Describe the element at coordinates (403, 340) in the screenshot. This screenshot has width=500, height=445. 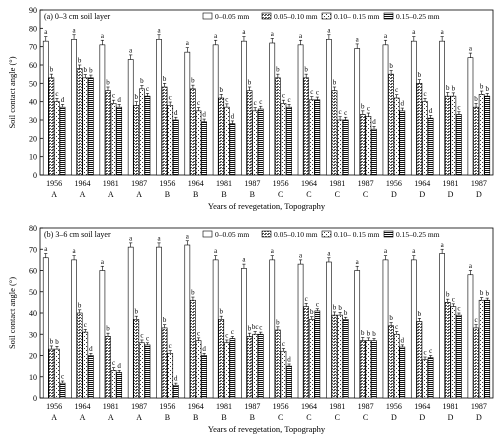
I see `significance-letter: d` at that location.